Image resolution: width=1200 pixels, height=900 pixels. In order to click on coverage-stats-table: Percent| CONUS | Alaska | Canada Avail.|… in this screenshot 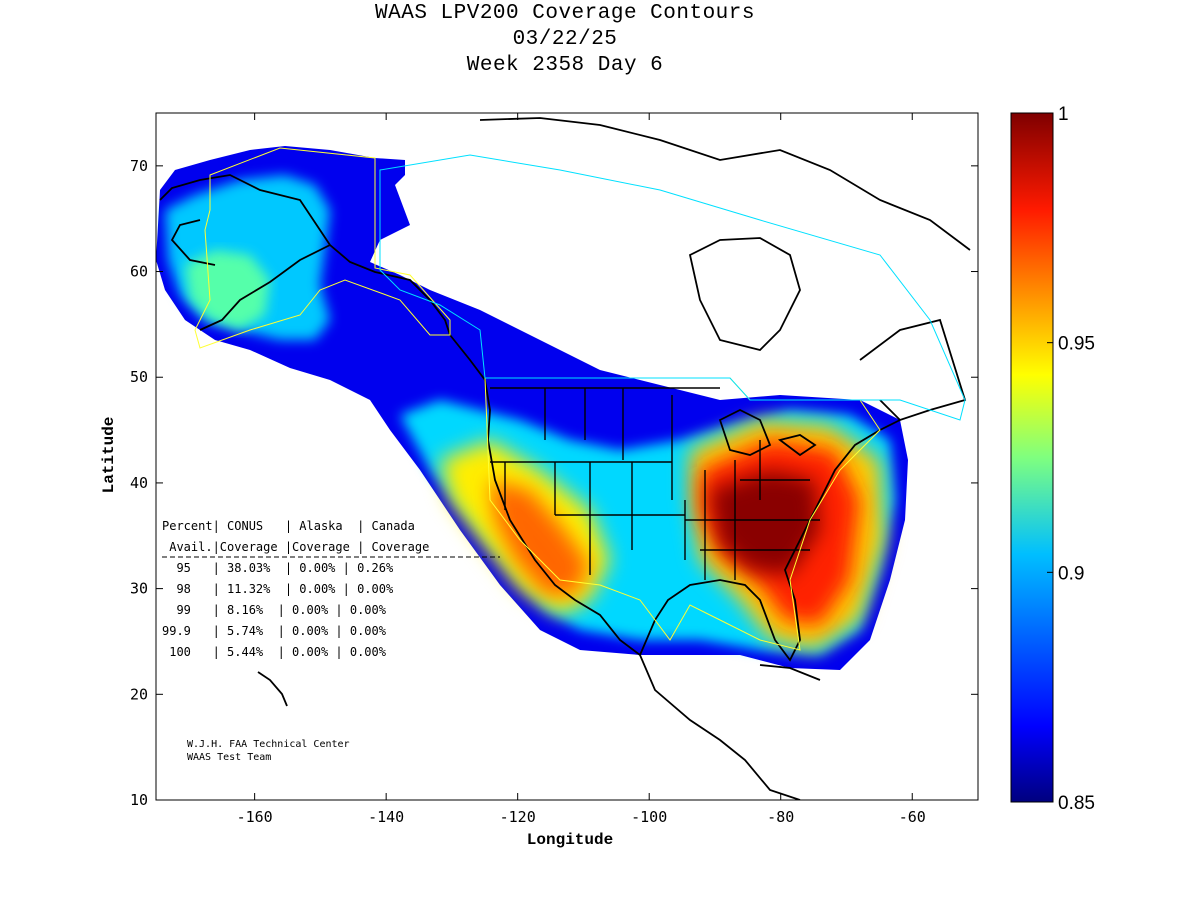, I will do `click(331, 589)`.